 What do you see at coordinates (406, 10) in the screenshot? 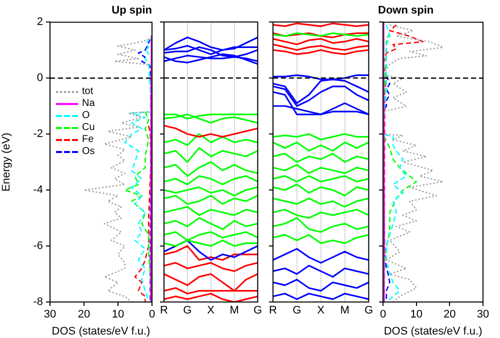
I see `chart-title: Down spin` at bounding box center [406, 10].